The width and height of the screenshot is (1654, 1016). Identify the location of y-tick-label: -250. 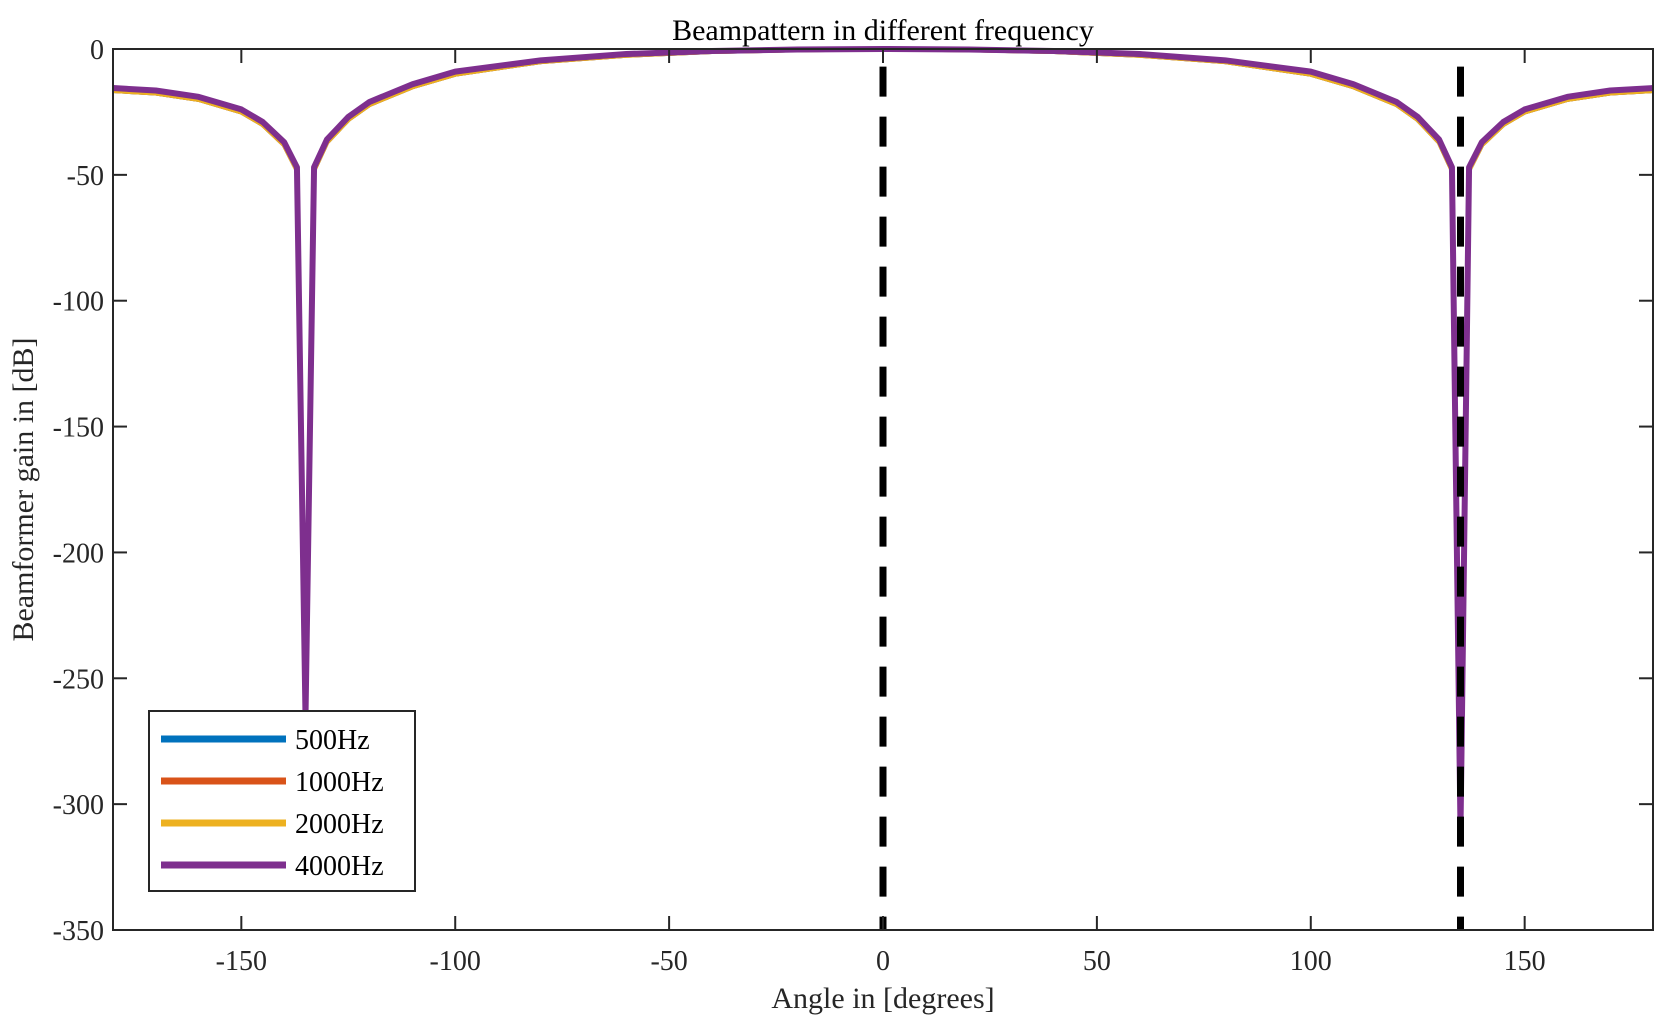
(78, 679).